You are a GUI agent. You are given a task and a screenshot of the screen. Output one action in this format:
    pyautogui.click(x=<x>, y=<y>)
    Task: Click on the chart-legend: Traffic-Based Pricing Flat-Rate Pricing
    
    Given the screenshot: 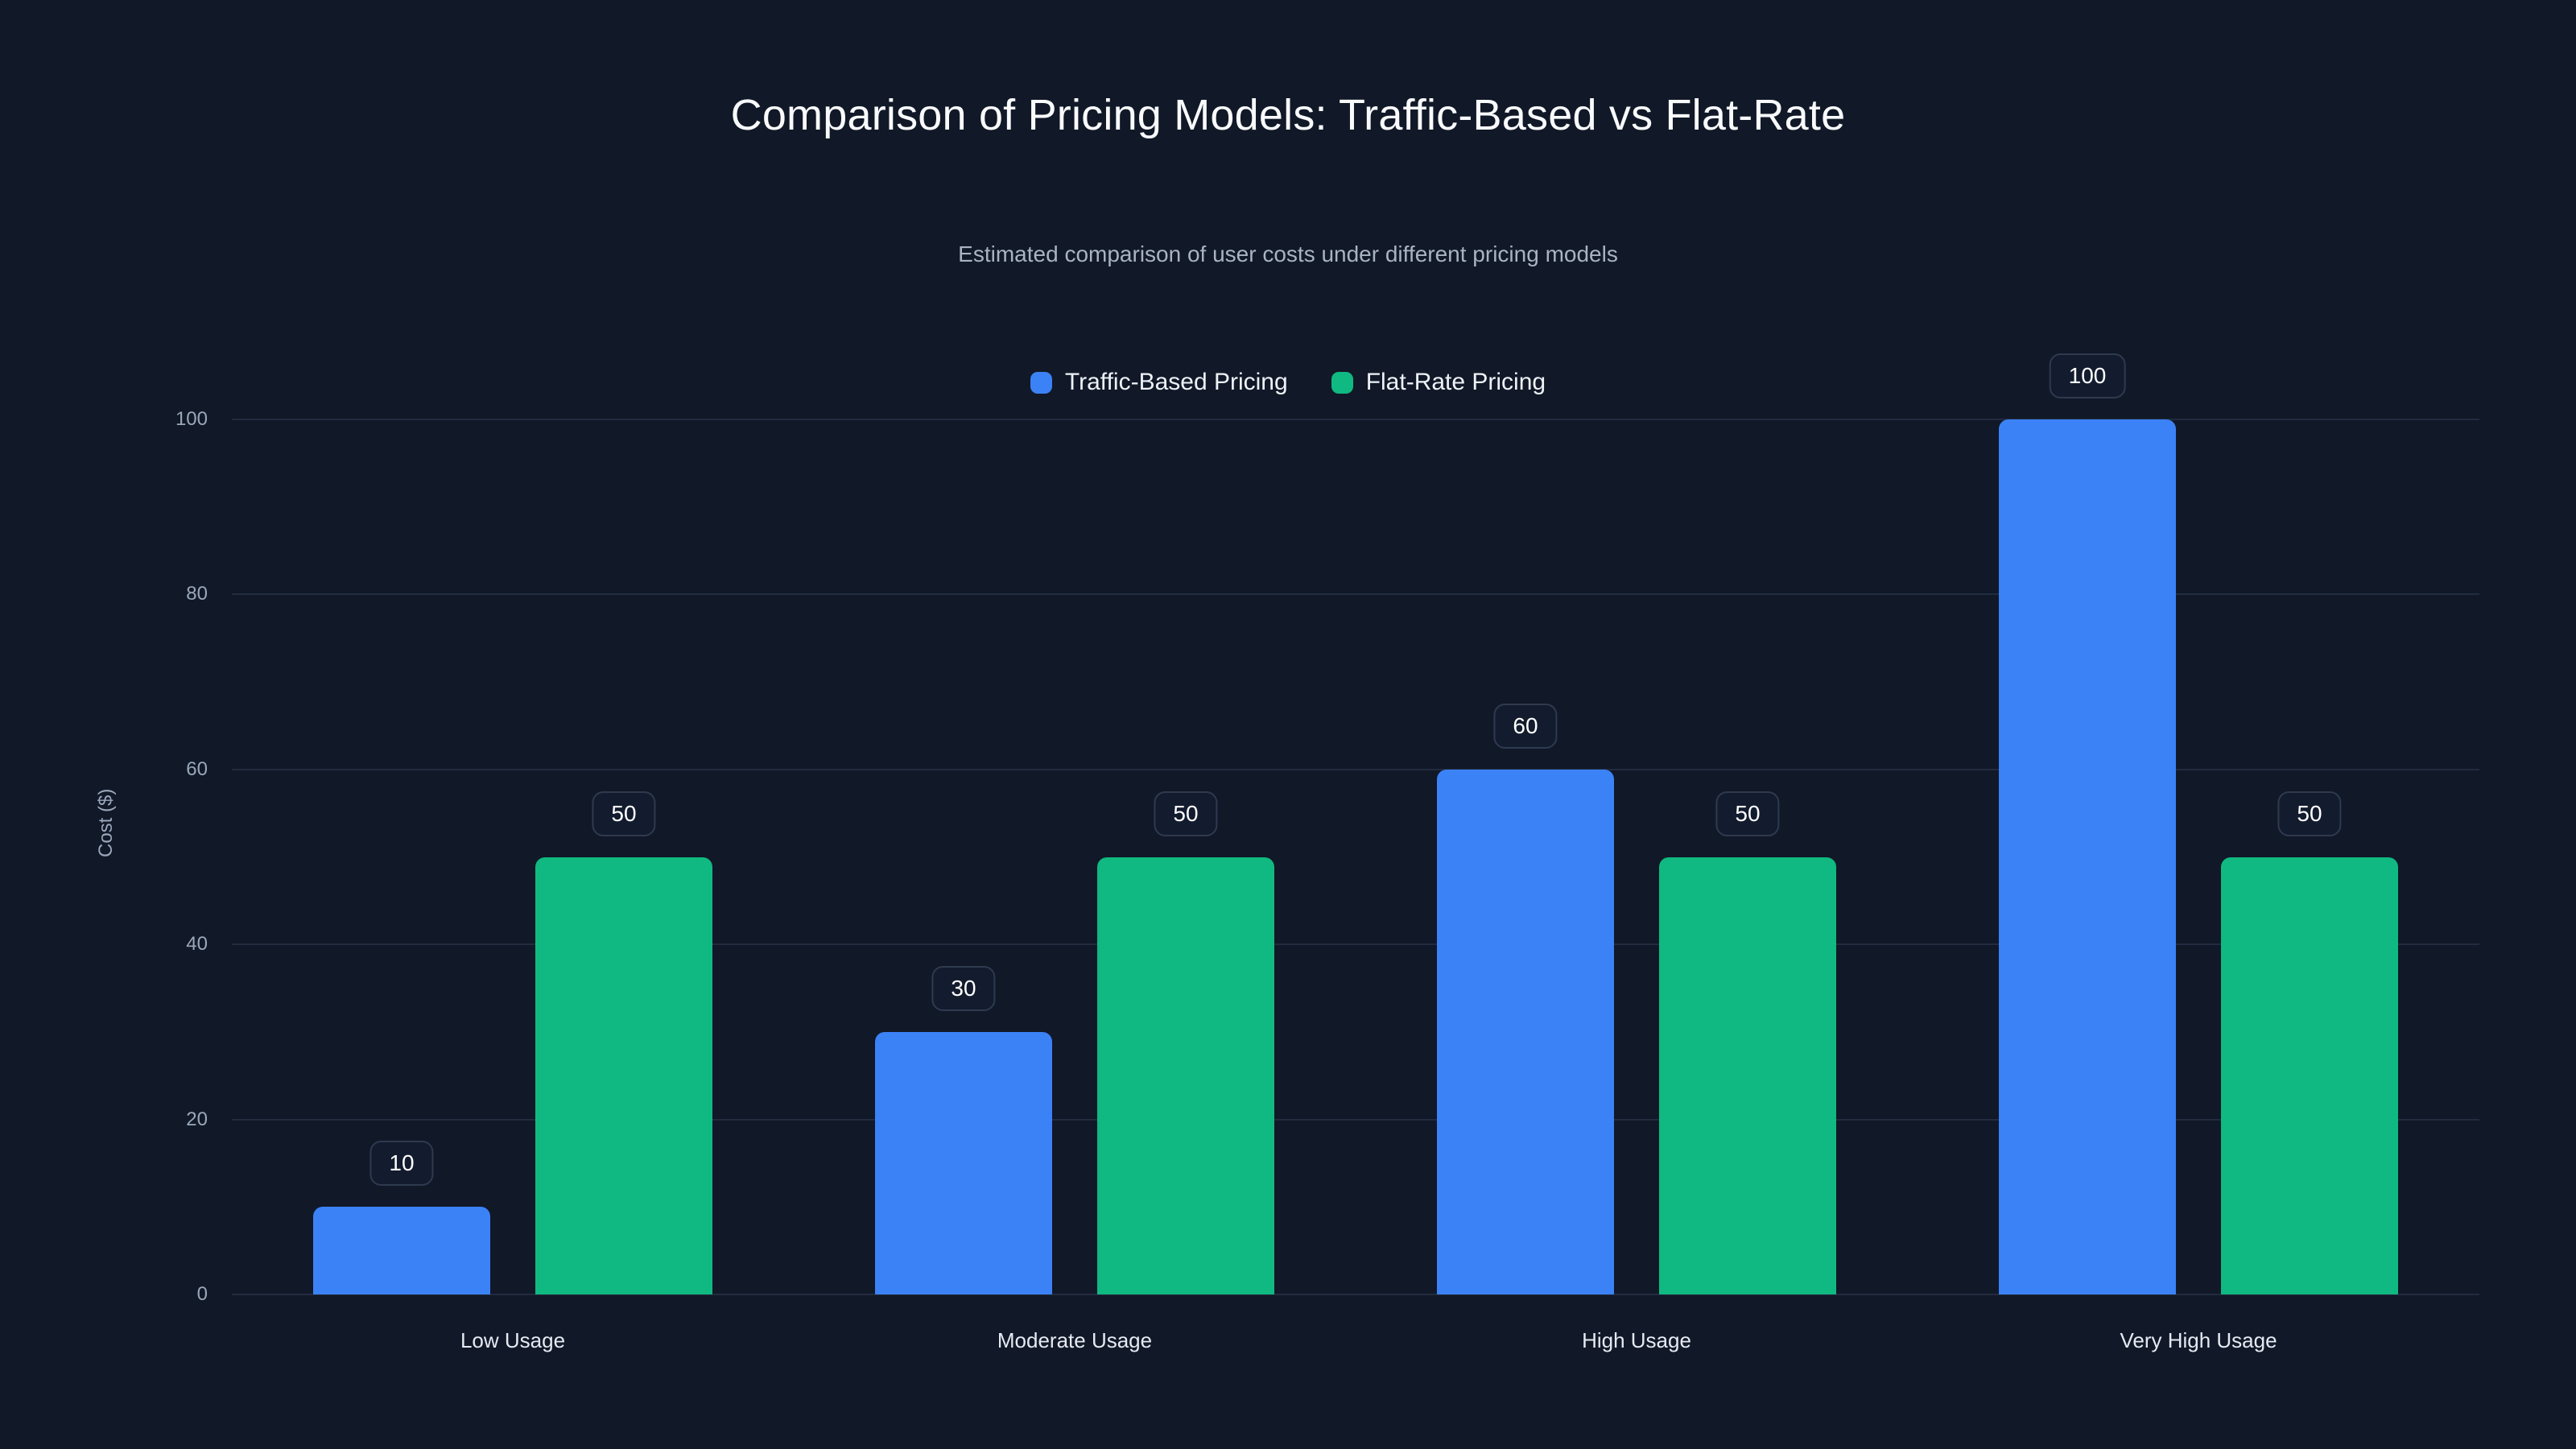 What is the action you would take?
    pyautogui.click(x=1288, y=382)
    